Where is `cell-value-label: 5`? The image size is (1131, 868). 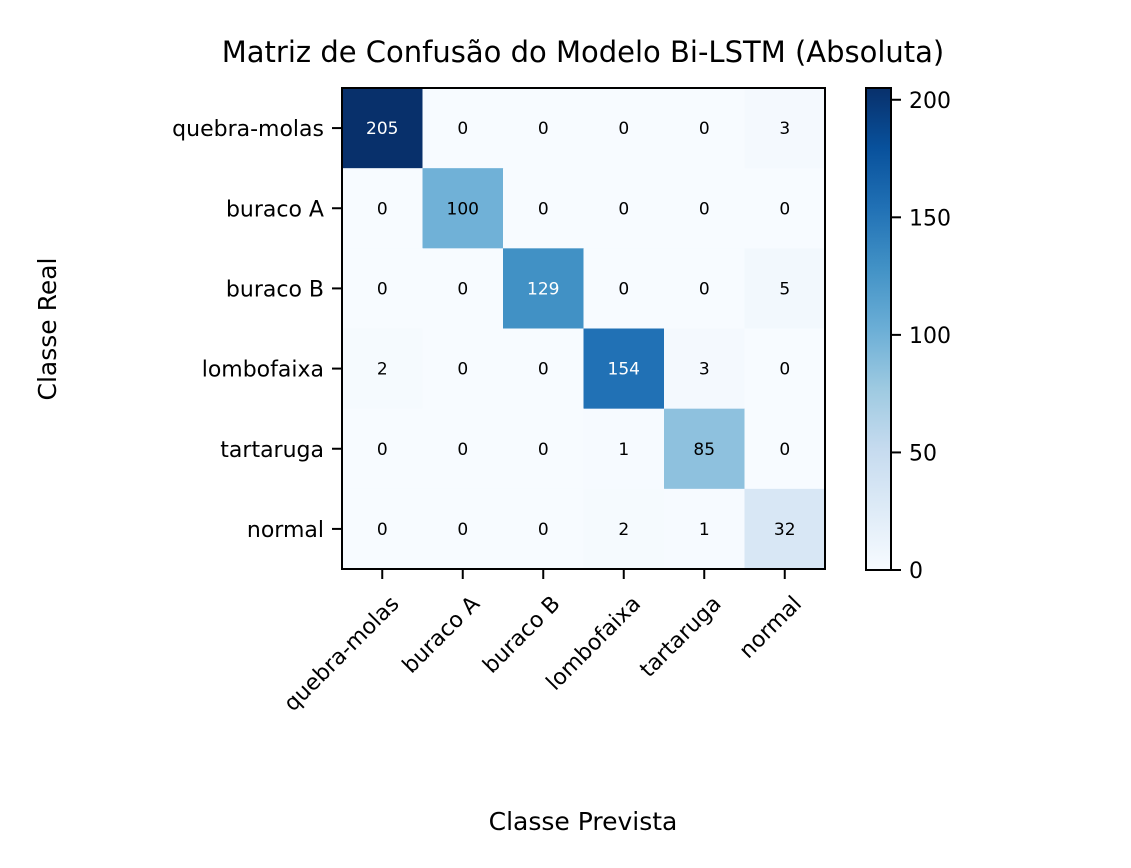 cell-value-label: 5 is located at coordinates (784, 289).